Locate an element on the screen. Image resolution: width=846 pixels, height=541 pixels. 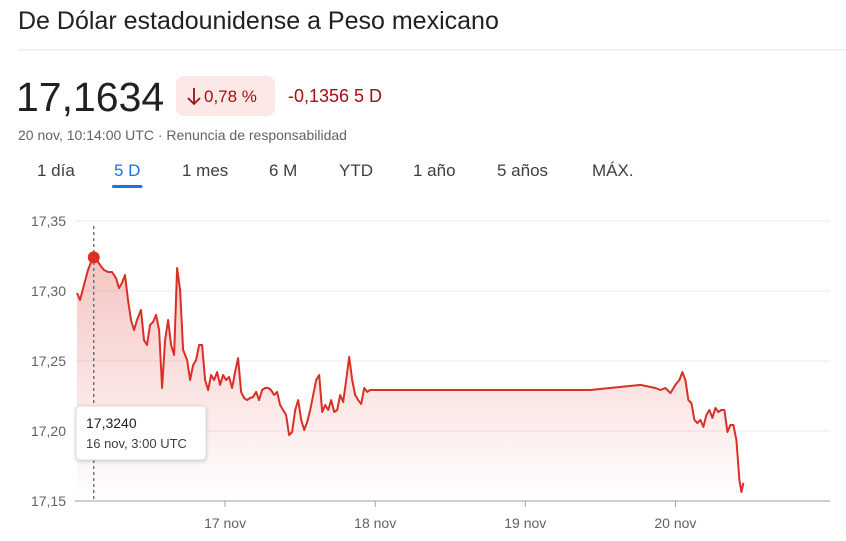
tab-indicator is located at coordinates (127, 186).